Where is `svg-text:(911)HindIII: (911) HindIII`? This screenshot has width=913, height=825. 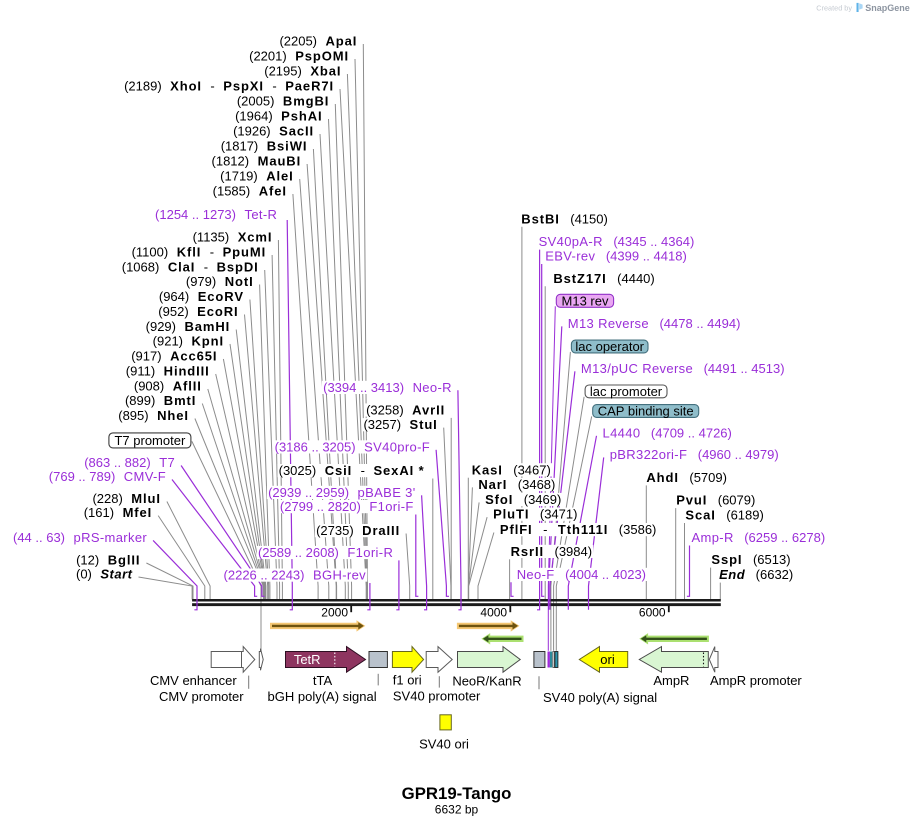
svg-text:(911)HindIII: (911) HindIII is located at coordinates (168, 371).